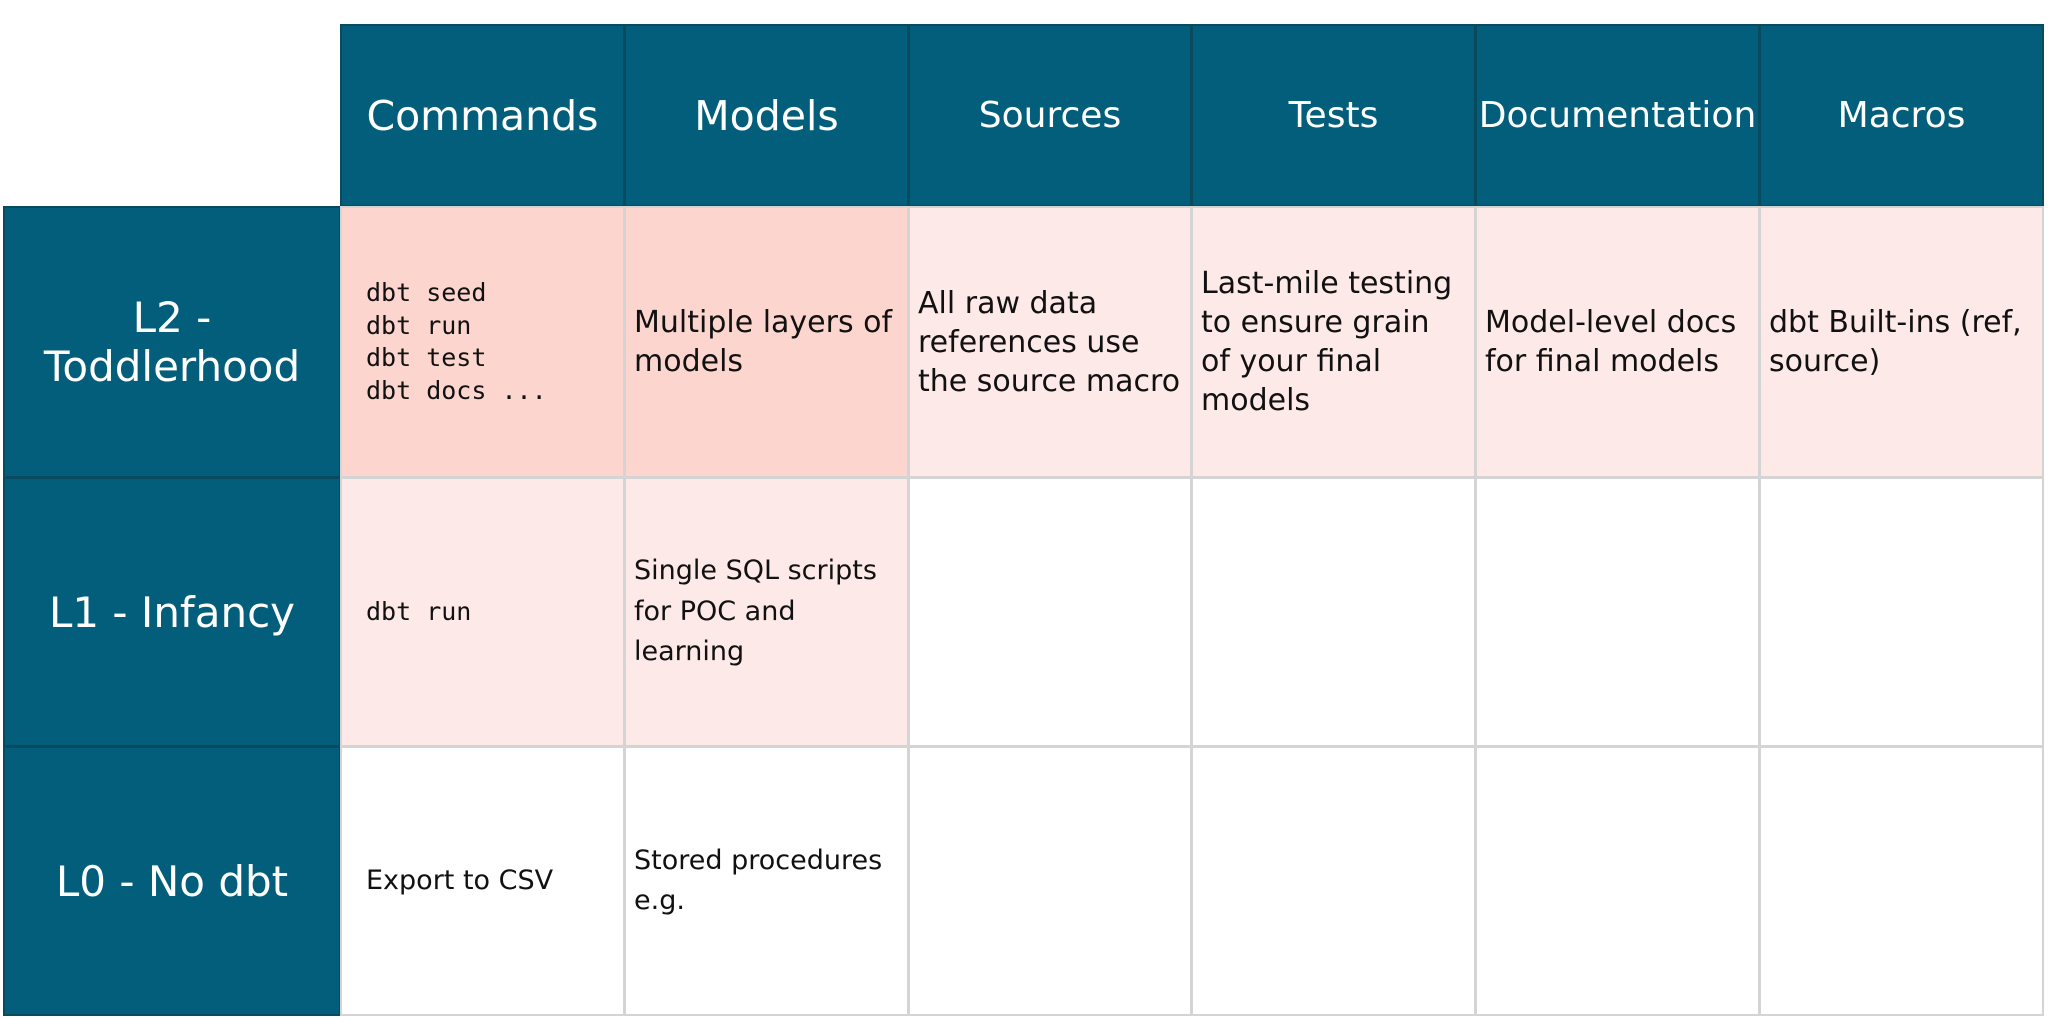 Image resolution: width=2048 pixels, height=1018 pixels. Describe the element at coordinates (482, 115) in the screenshot. I see `column-header: Commands` at that location.